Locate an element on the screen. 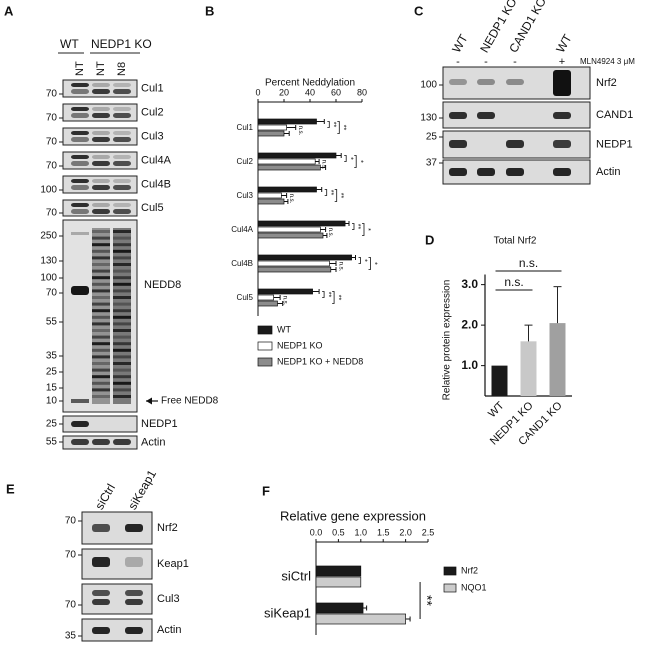  marker-label: 35 is located at coordinates (52, 356).